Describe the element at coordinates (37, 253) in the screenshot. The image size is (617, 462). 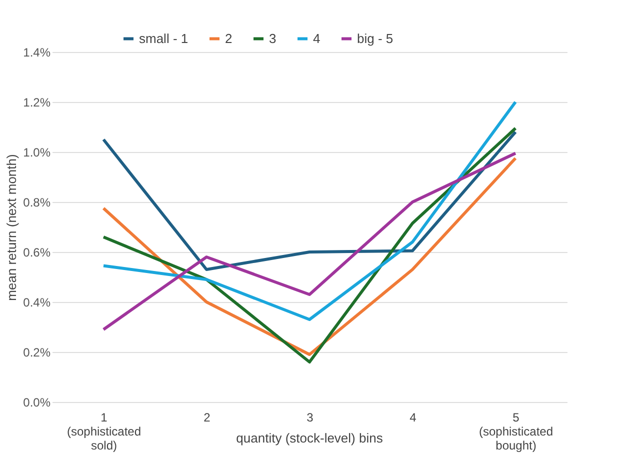
I see `y-tick-label: 0.6%` at that location.